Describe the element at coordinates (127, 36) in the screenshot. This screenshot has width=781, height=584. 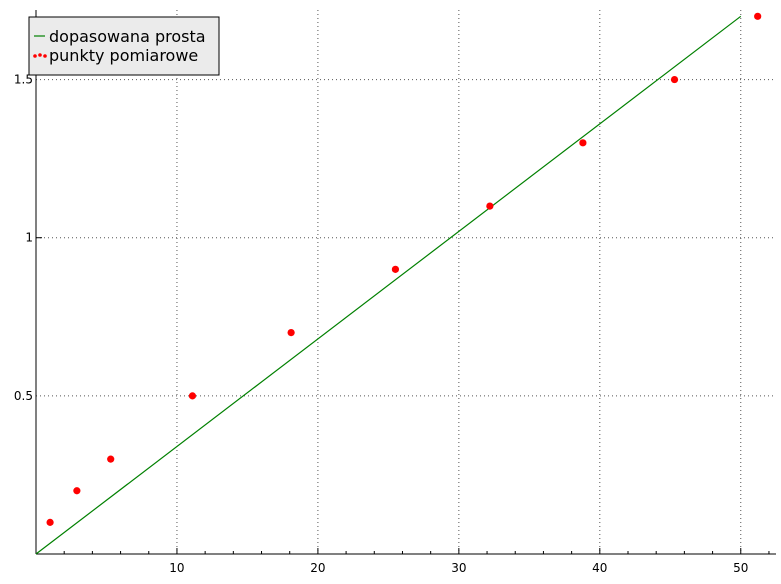
I see `legend-label-line: dopasowana prosta` at that location.